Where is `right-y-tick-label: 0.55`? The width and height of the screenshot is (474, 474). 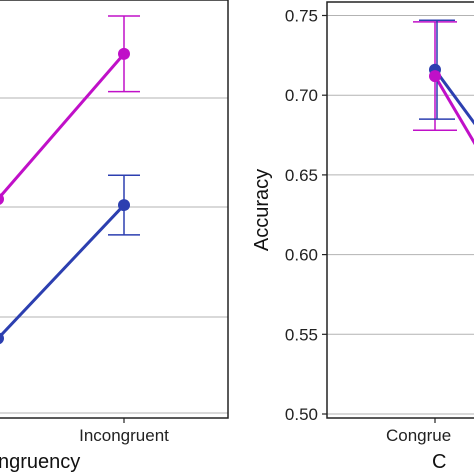 right-y-tick-label: 0.55 is located at coordinates (301, 334).